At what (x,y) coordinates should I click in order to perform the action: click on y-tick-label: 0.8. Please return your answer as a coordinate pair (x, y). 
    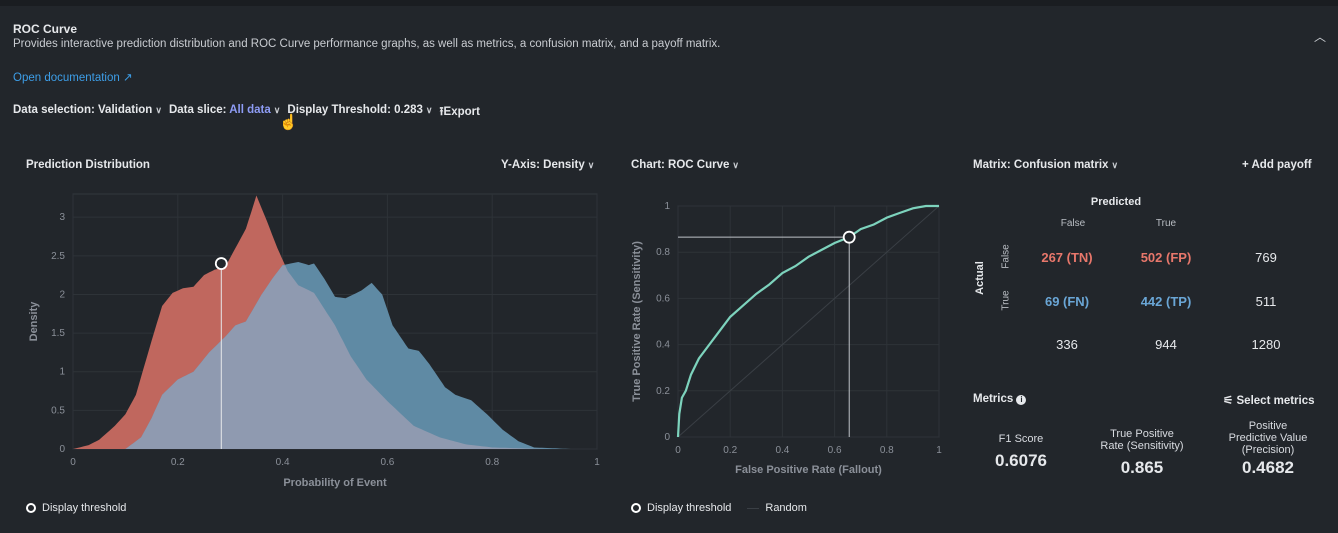
    Looking at the image, I should click on (663, 252).